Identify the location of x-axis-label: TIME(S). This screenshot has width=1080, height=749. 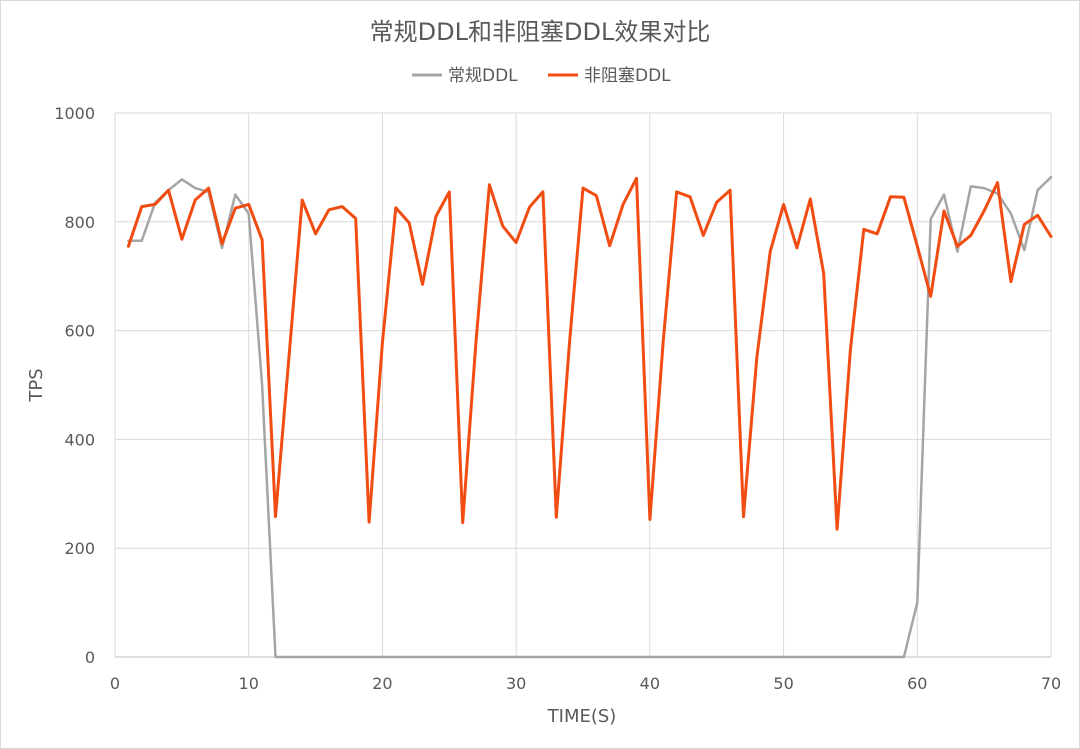
(582, 716).